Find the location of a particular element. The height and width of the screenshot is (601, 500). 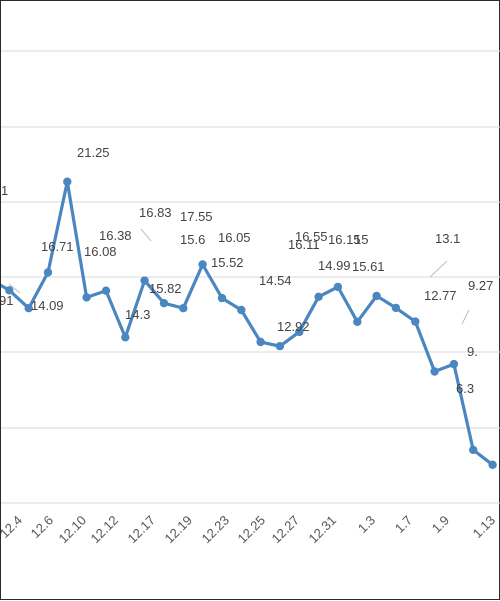

data-label: 14.99 is located at coordinates (334, 265).